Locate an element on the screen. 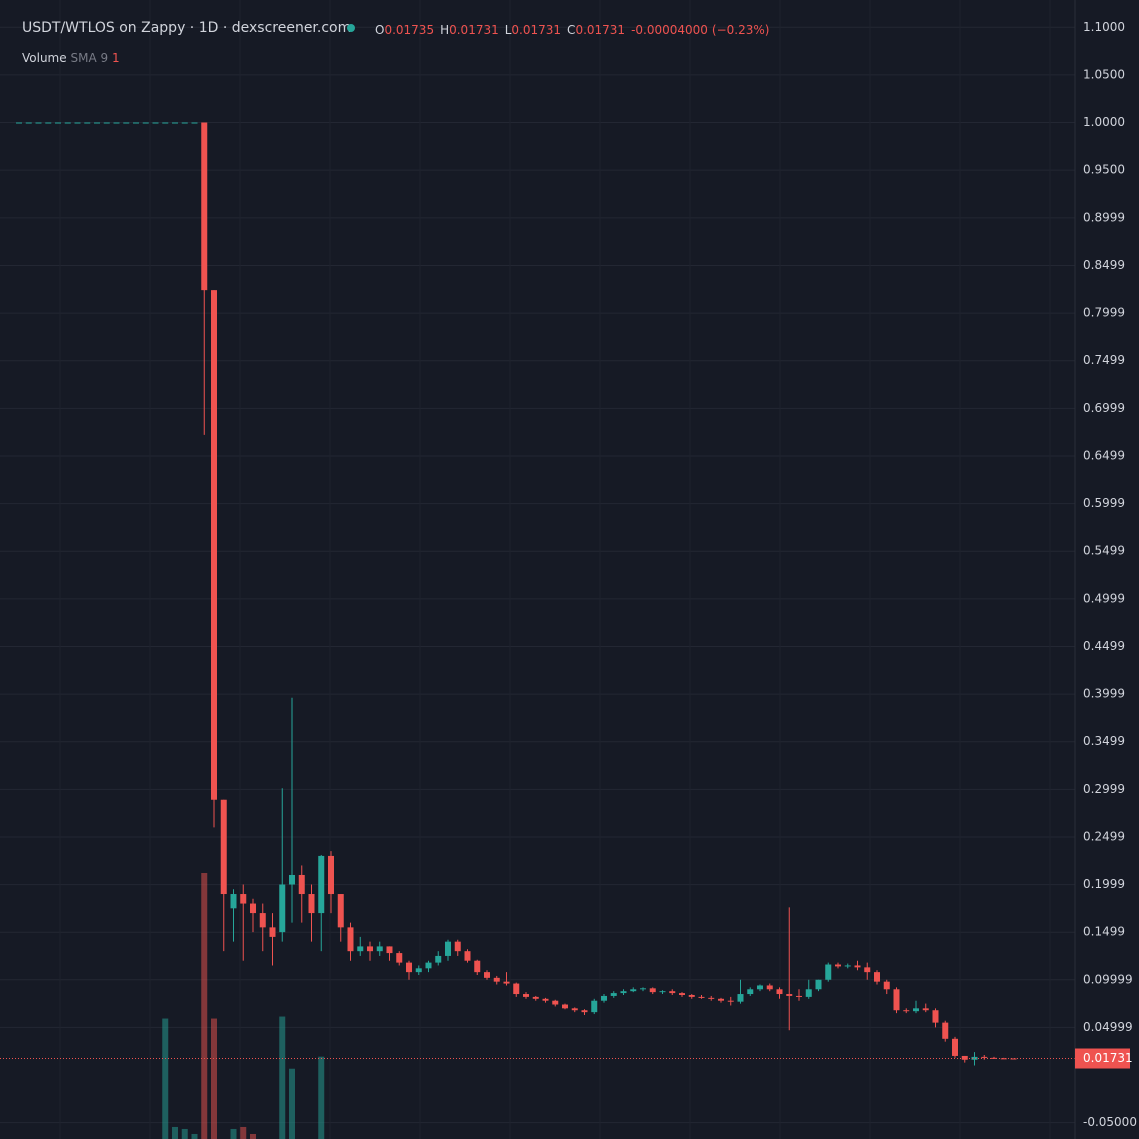  y-tick-label: 0.1499 is located at coordinates (1104, 932).